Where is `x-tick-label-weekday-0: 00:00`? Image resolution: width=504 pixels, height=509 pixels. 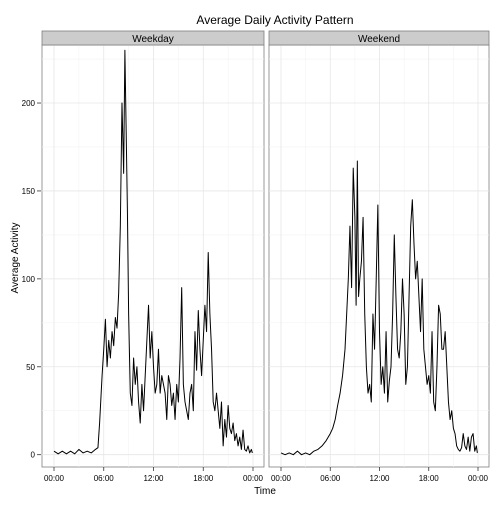 x-tick-label-weekday-0: 00:00 is located at coordinates (54, 478).